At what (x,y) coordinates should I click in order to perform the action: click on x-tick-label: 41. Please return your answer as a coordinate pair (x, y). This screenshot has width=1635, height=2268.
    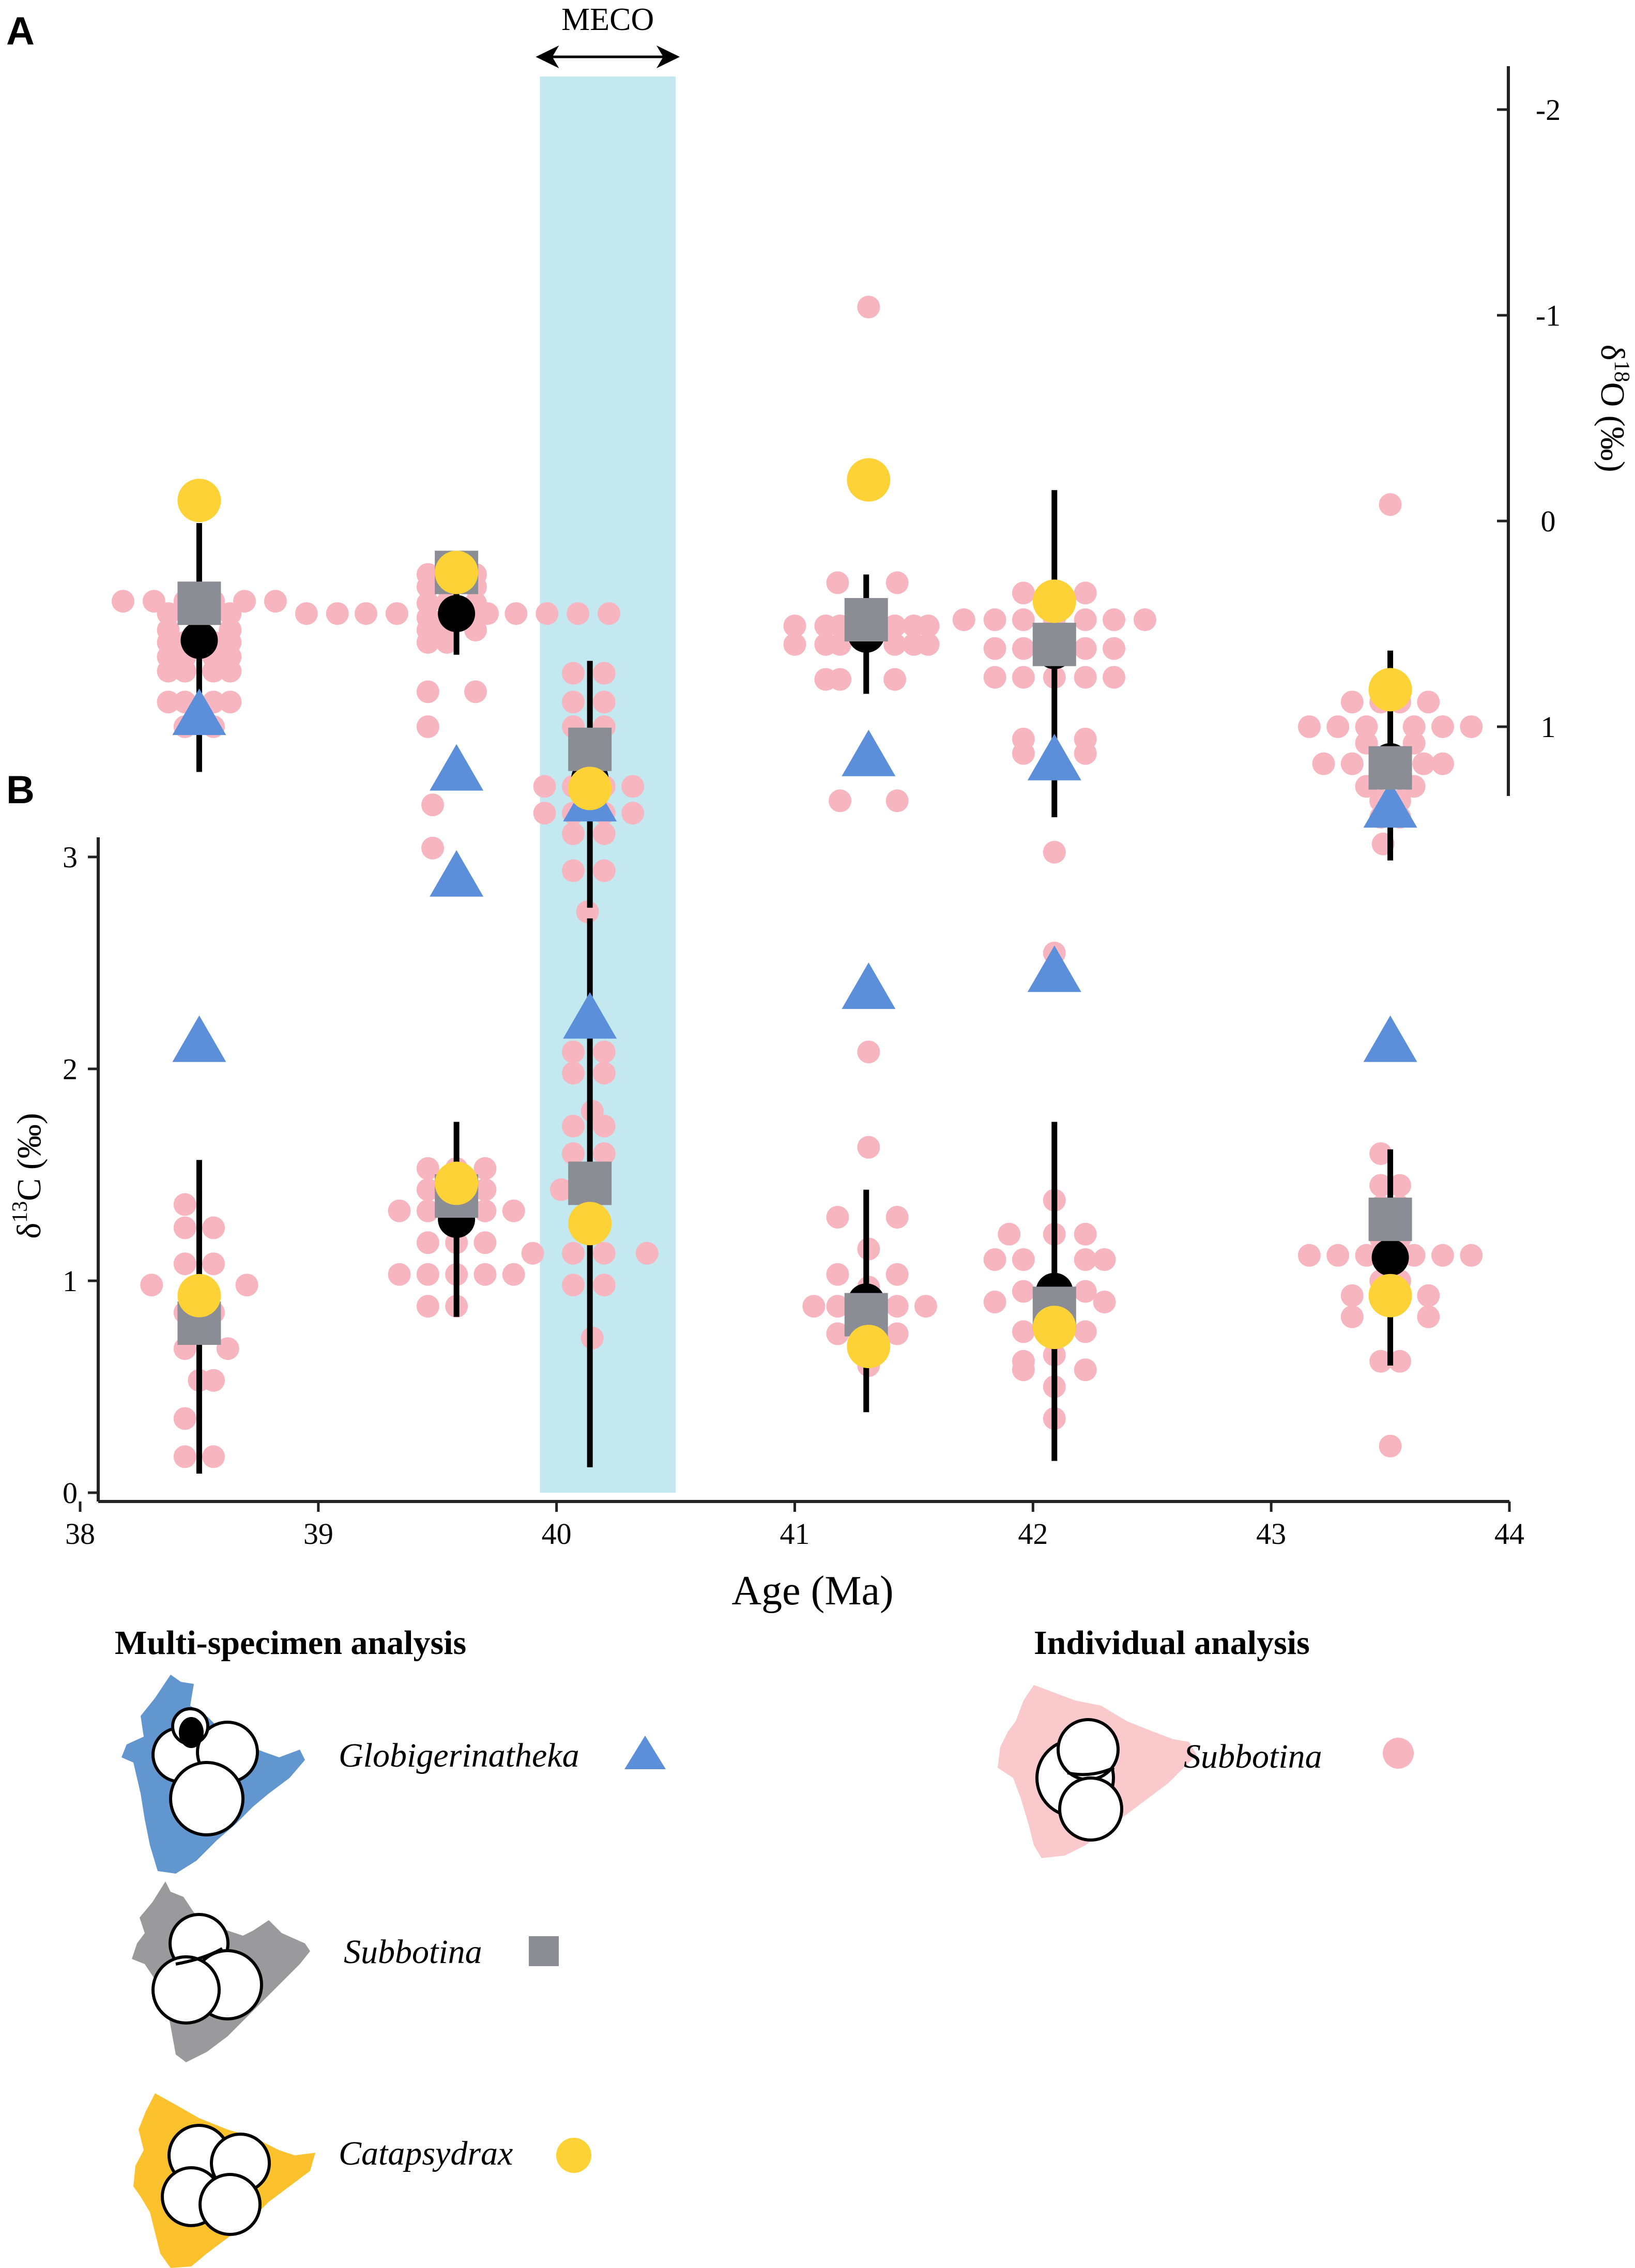
    Looking at the image, I should click on (795, 1534).